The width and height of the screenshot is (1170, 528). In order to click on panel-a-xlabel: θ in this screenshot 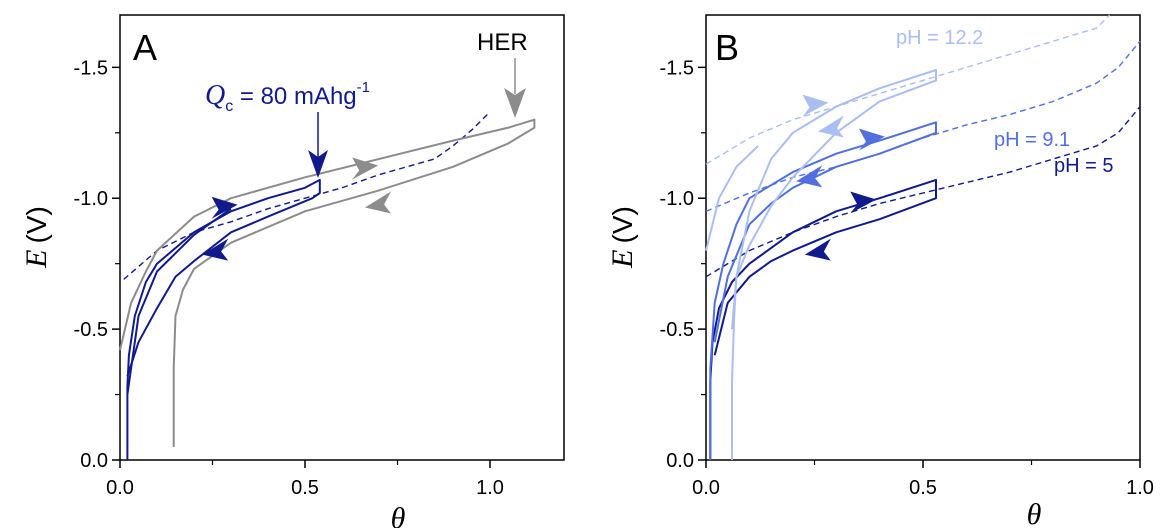, I will do `click(398, 515)`.